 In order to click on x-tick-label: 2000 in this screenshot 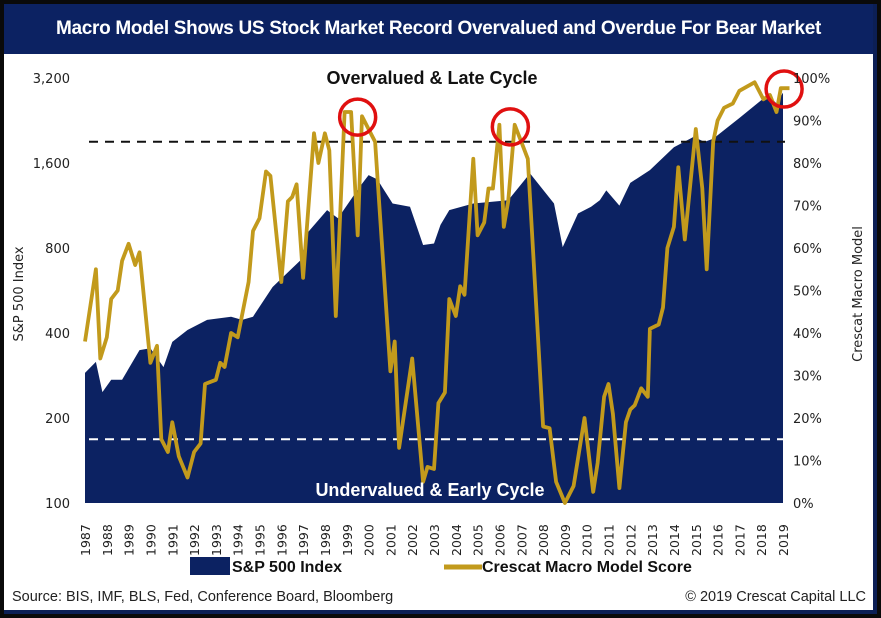, I will do `click(369, 540)`.